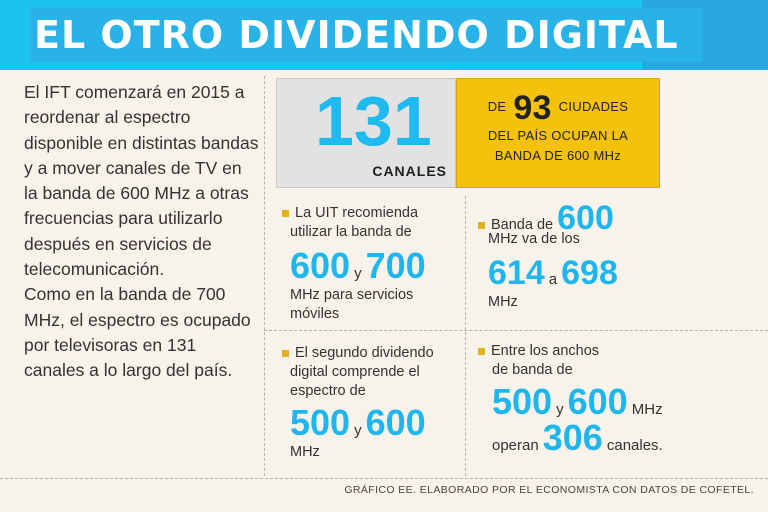 Image resolution: width=768 pixels, height=512 pixels. I want to click on widths-value-500: 500, so click(522, 401).